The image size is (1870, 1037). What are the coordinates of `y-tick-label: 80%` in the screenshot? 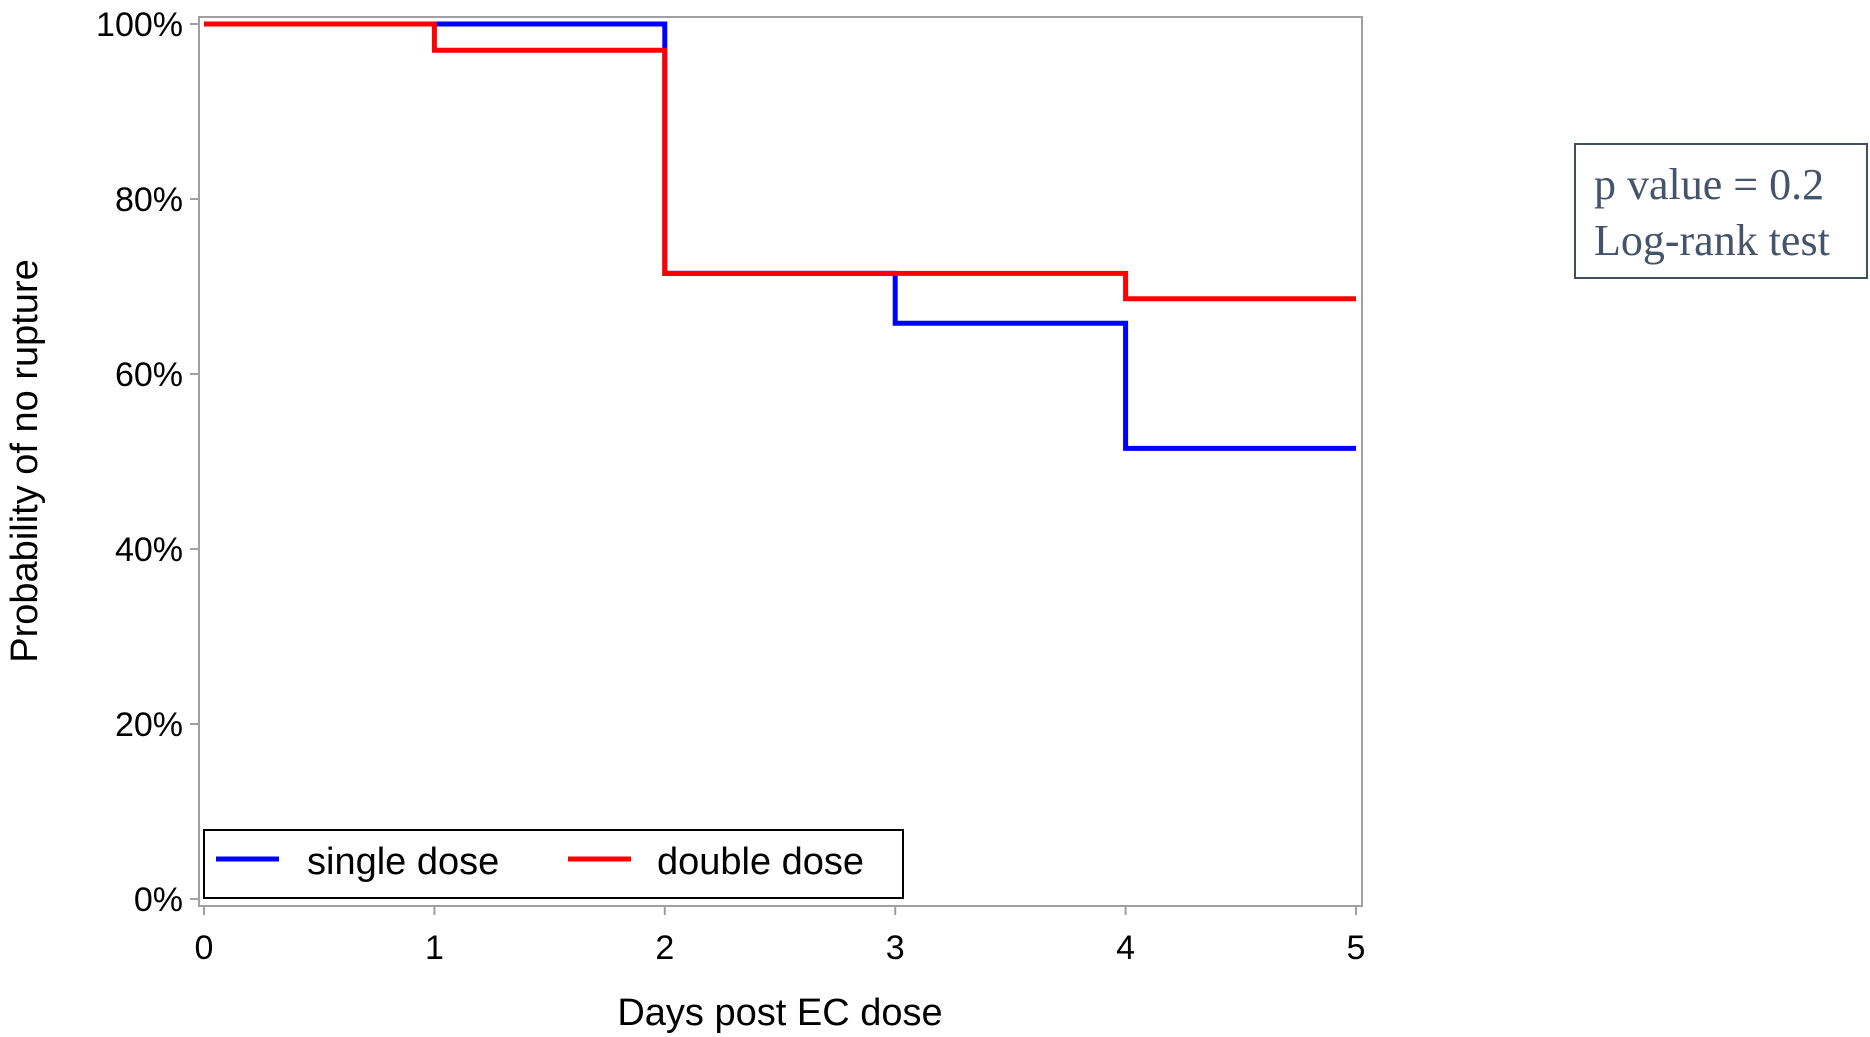 It's located at (149, 200).